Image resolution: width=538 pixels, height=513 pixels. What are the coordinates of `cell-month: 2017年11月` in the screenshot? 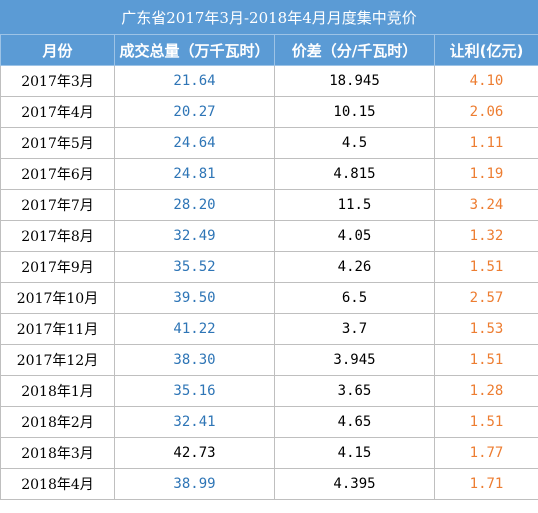 It's located at (57, 329).